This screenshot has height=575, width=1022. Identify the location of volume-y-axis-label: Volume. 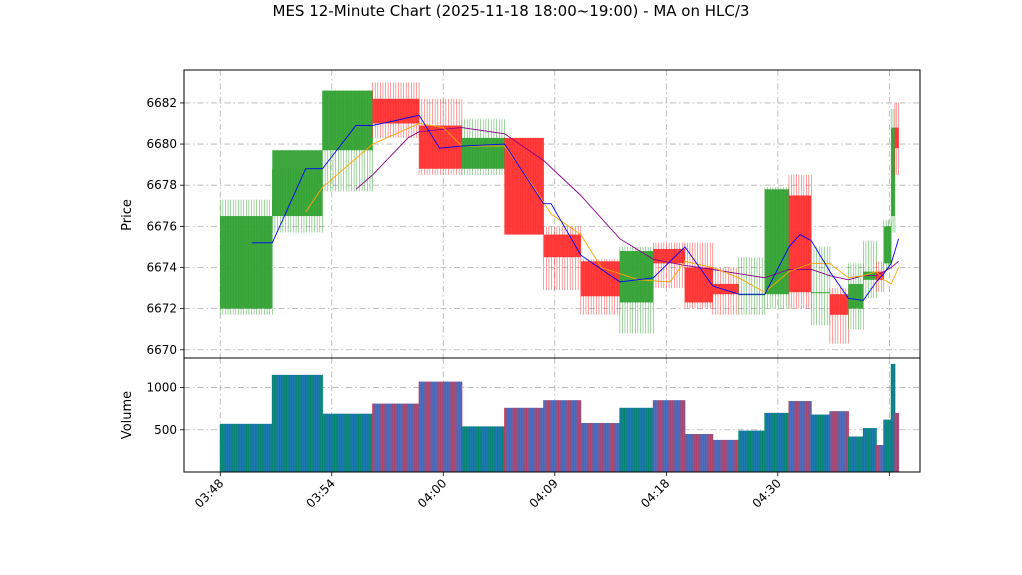
(127, 415).